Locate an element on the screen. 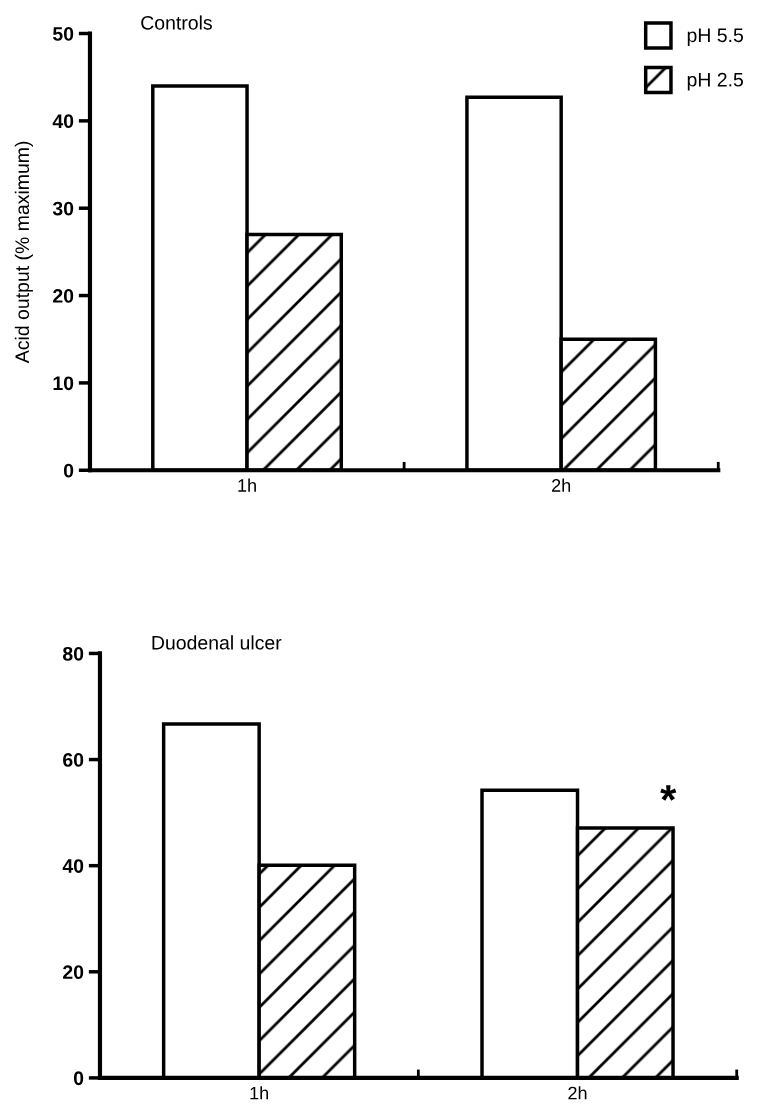 The height and width of the screenshot is (1117, 769). annotation: * is located at coordinates (668, 793).